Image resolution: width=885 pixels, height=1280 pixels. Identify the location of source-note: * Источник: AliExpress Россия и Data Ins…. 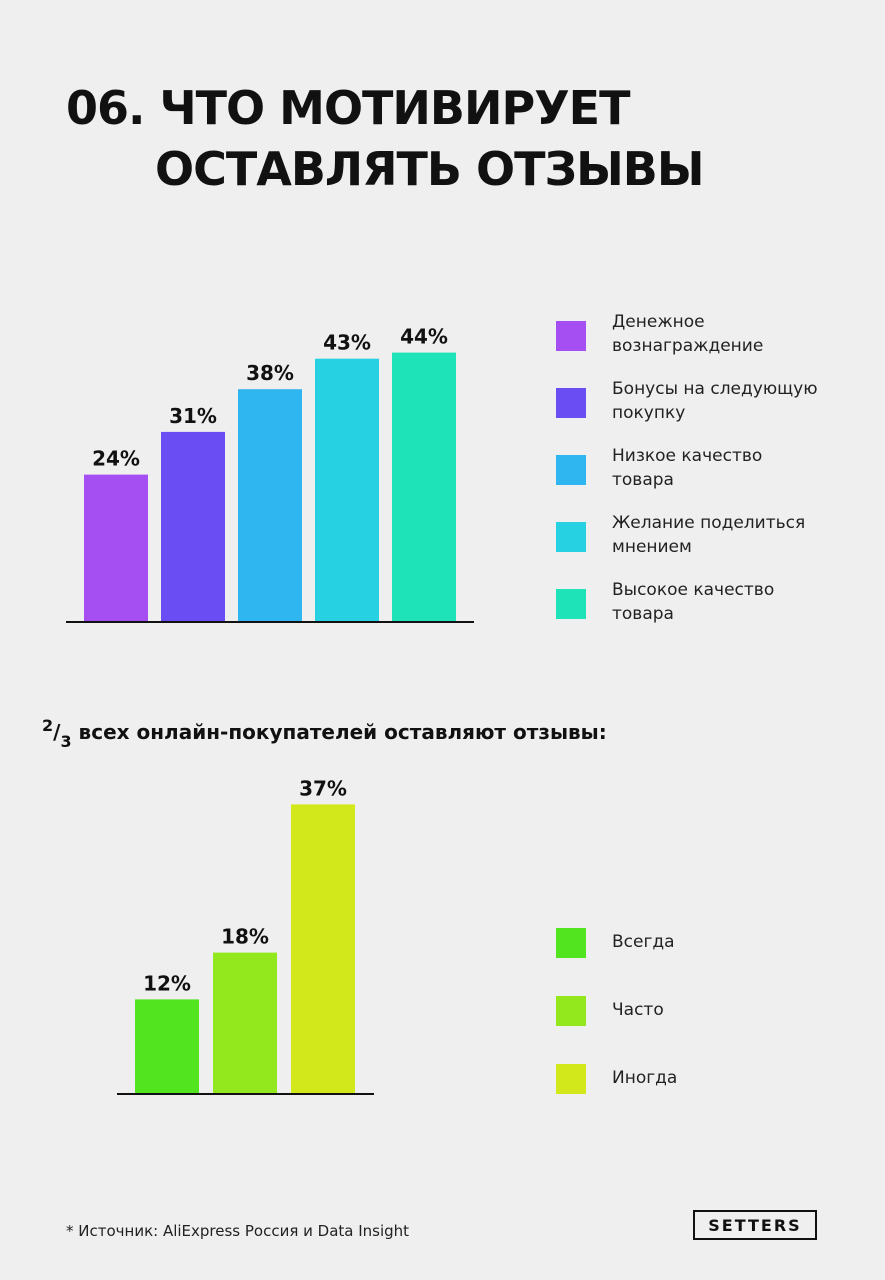
(238, 1231).